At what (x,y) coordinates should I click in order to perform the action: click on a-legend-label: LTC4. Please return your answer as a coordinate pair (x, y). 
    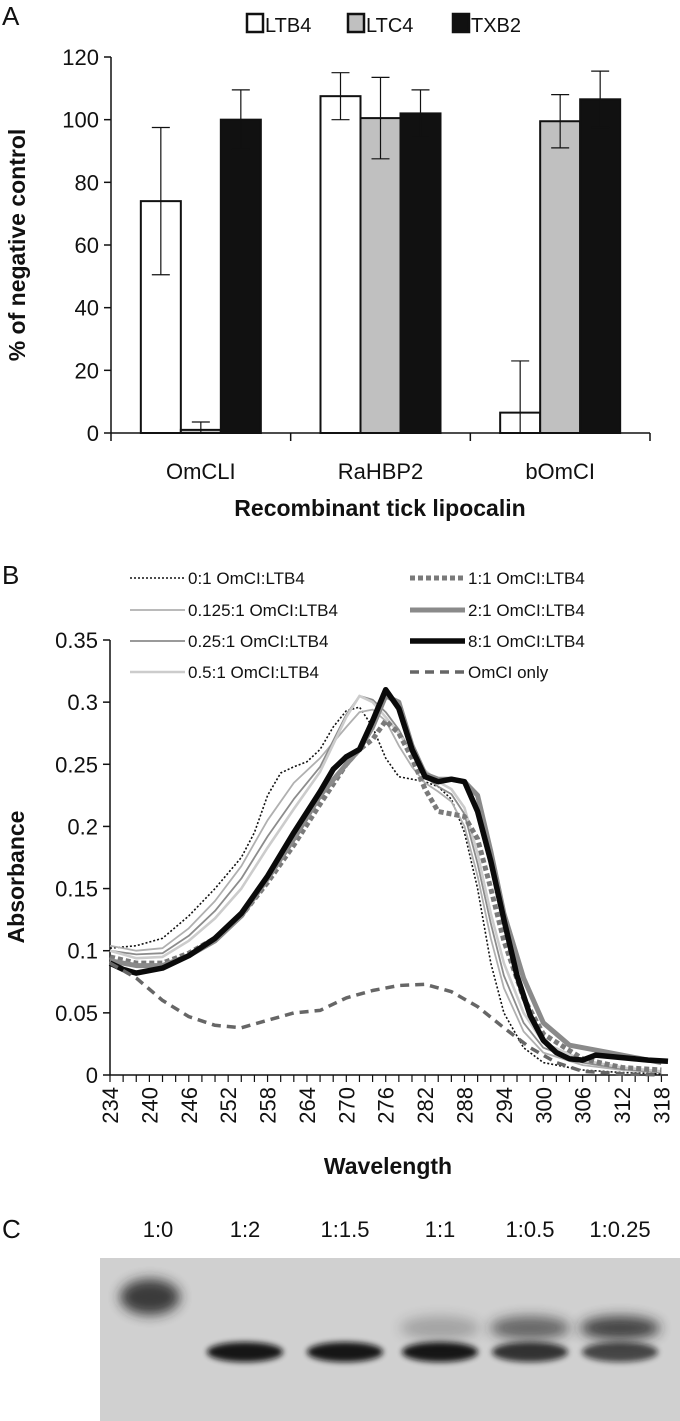
    Looking at the image, I should click on (389, 26).